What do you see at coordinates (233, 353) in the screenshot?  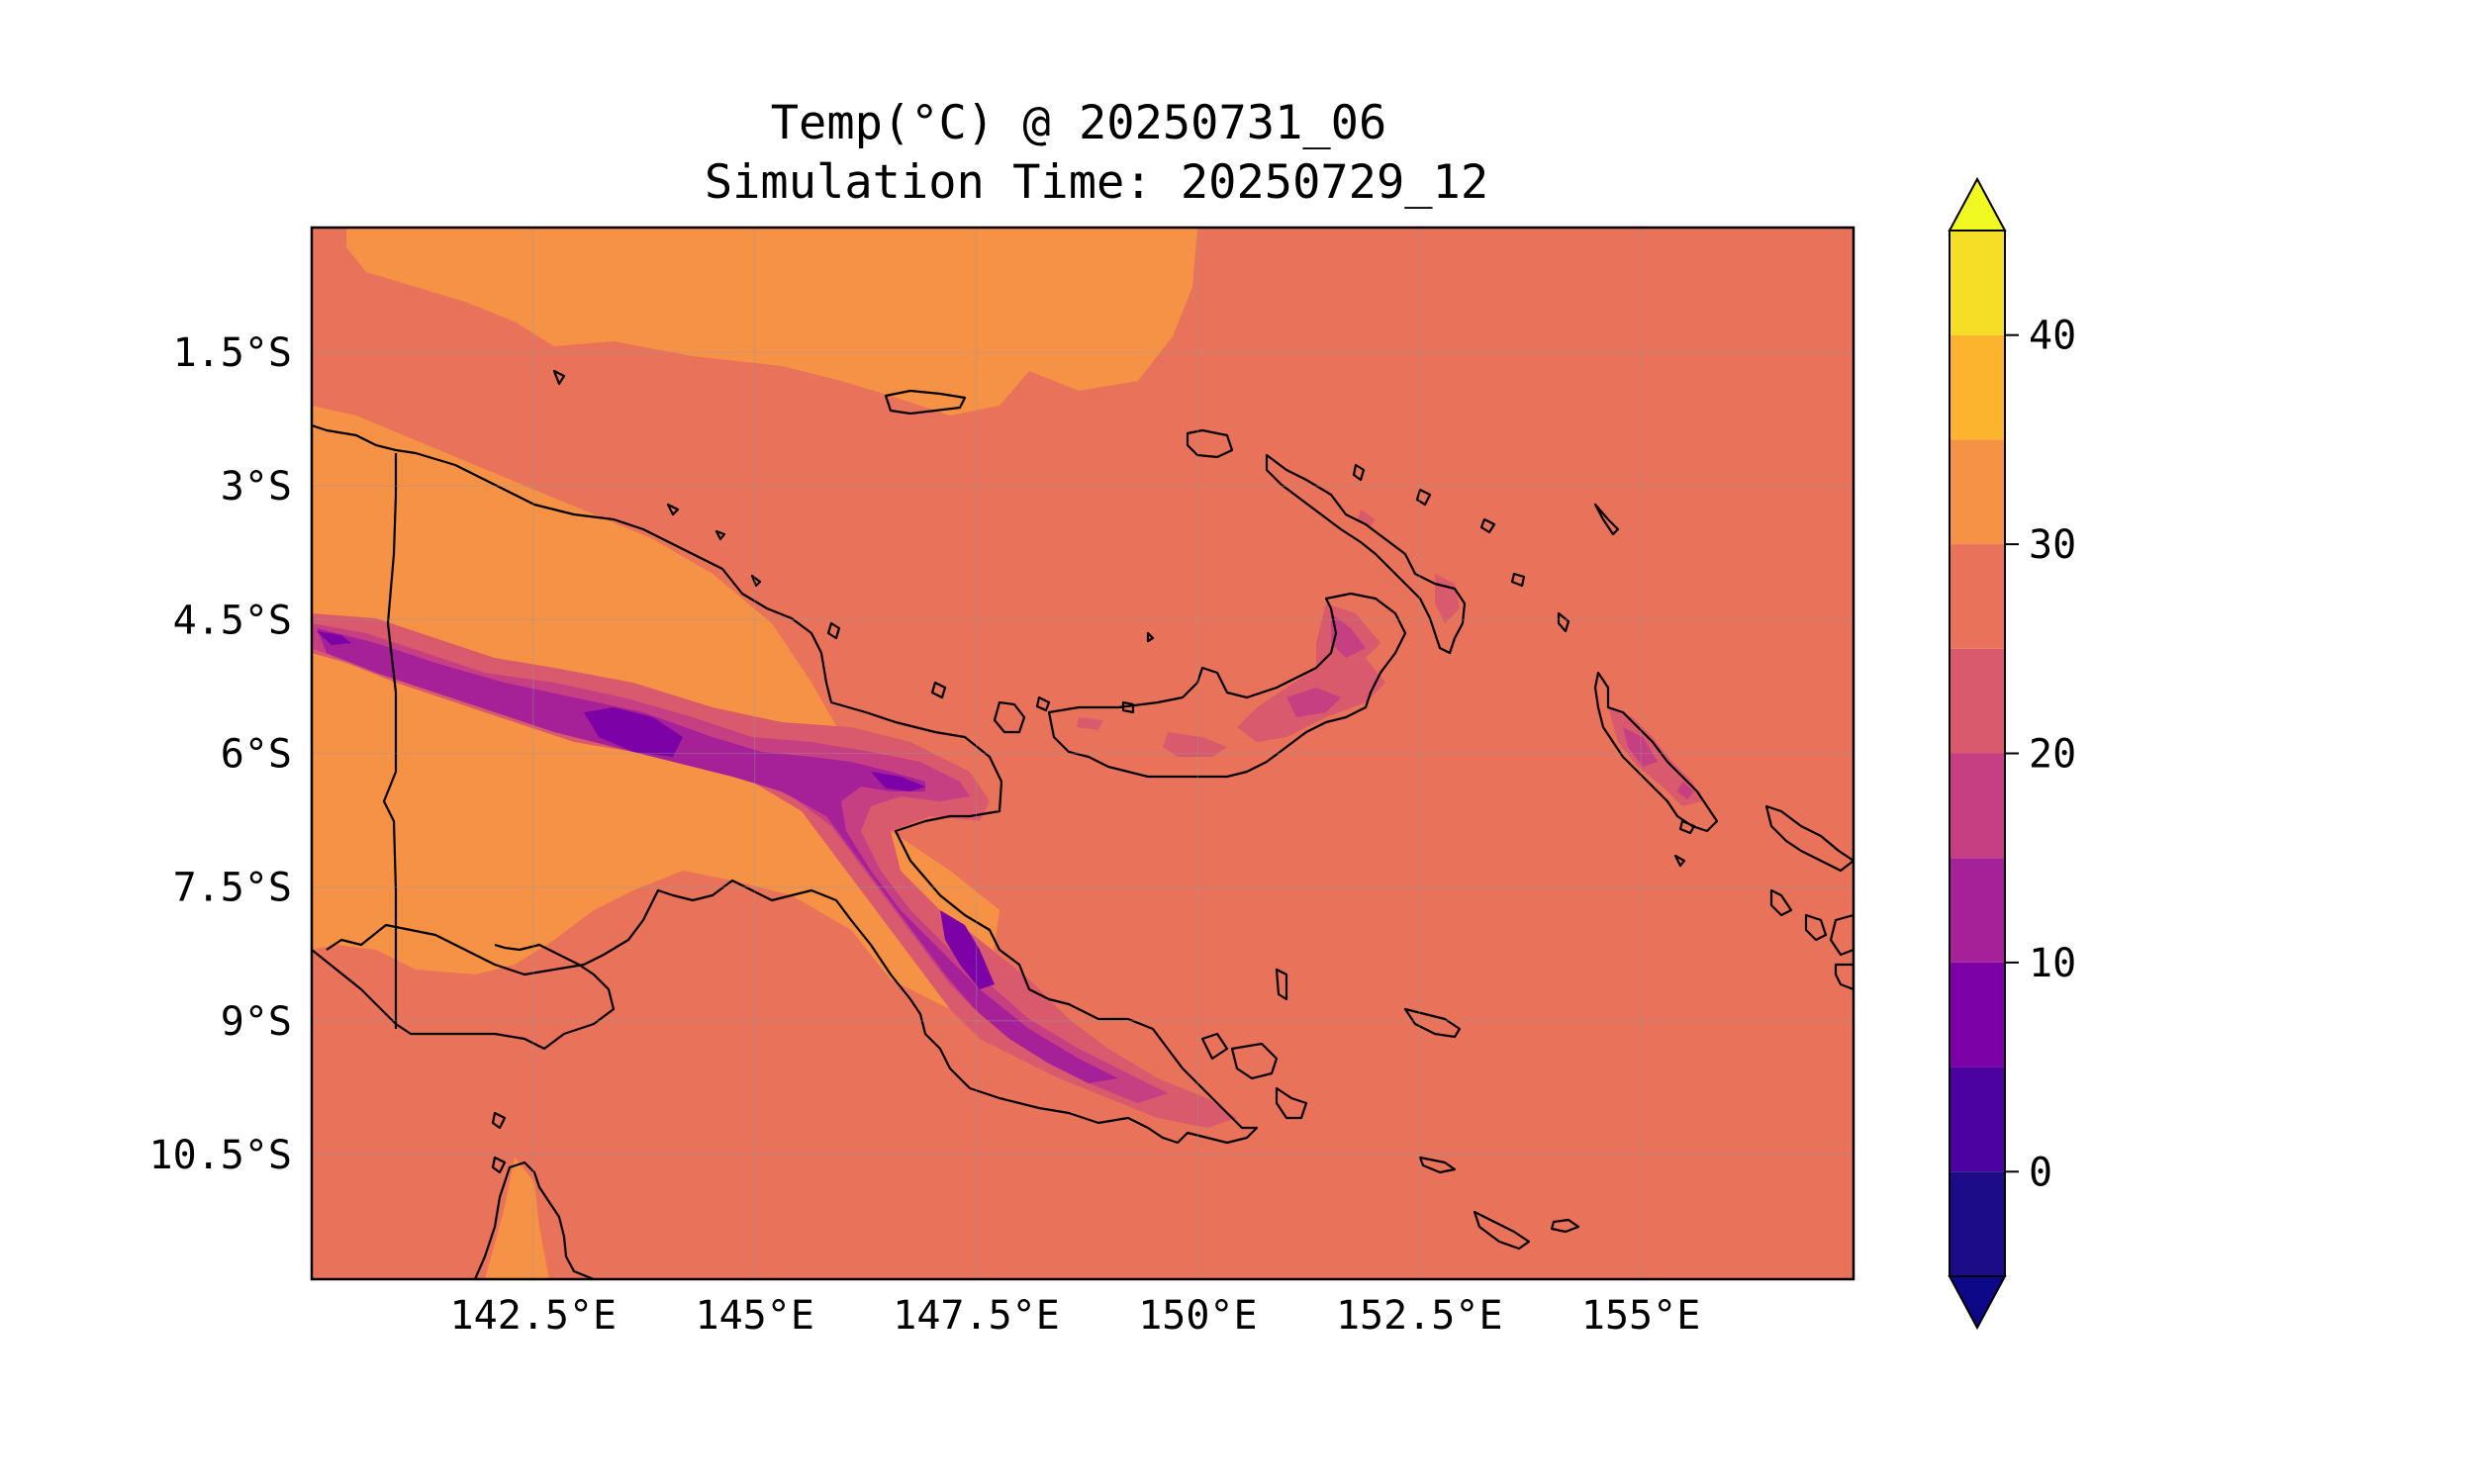 I see `lat-tick-label: 1.5°S` at bounding box center [233, 353].